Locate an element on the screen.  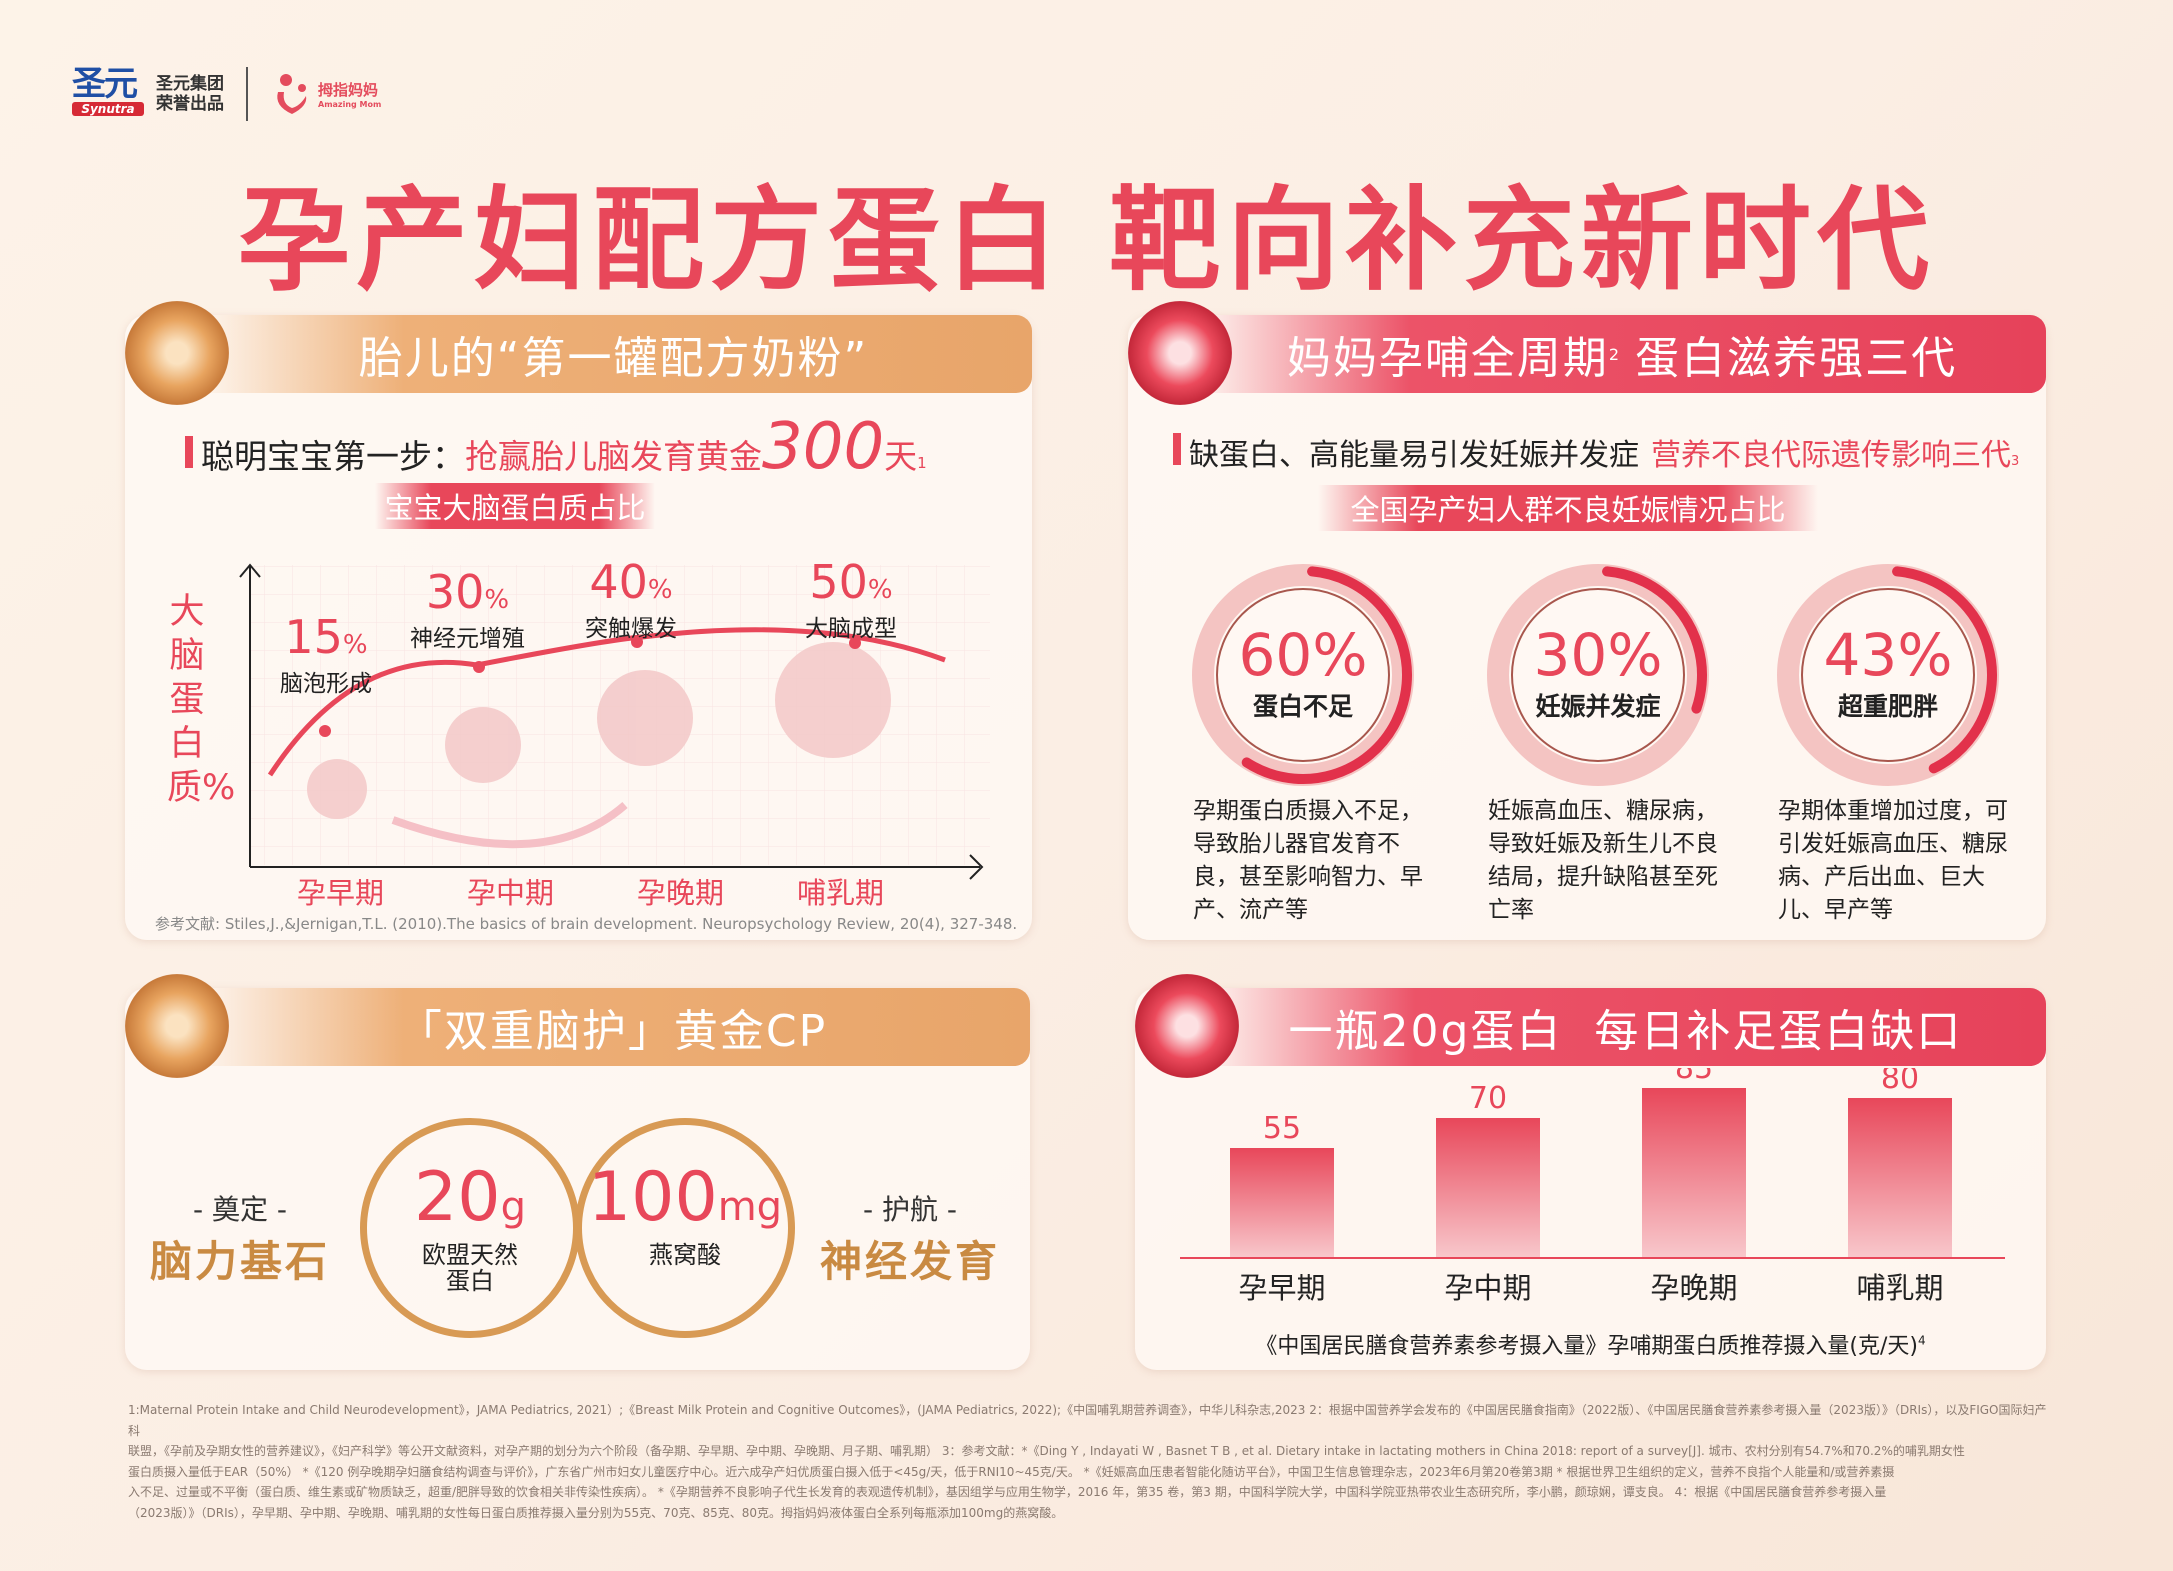
progress-arrow is located at coordinates (509, 825).